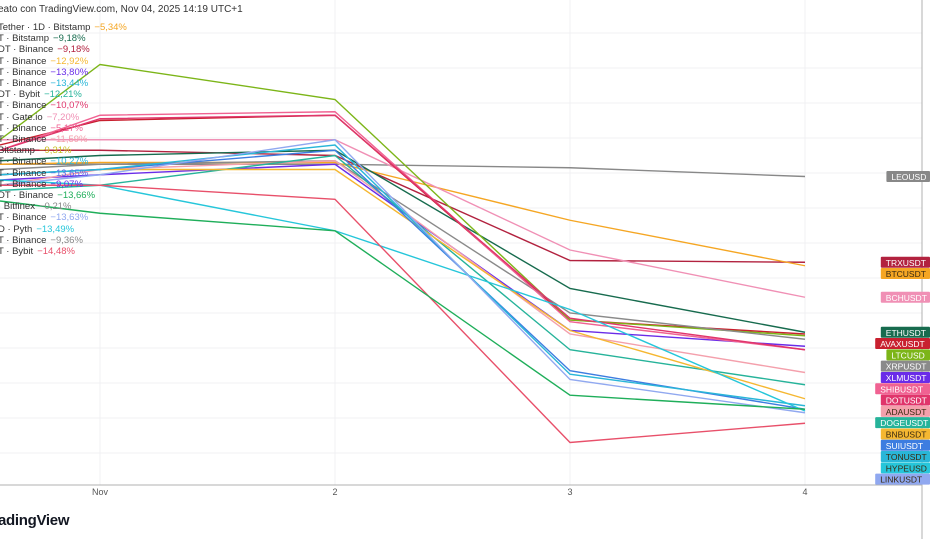  I want to click on legend-item: T · Gate.io −7,20%, so click(63, 117).